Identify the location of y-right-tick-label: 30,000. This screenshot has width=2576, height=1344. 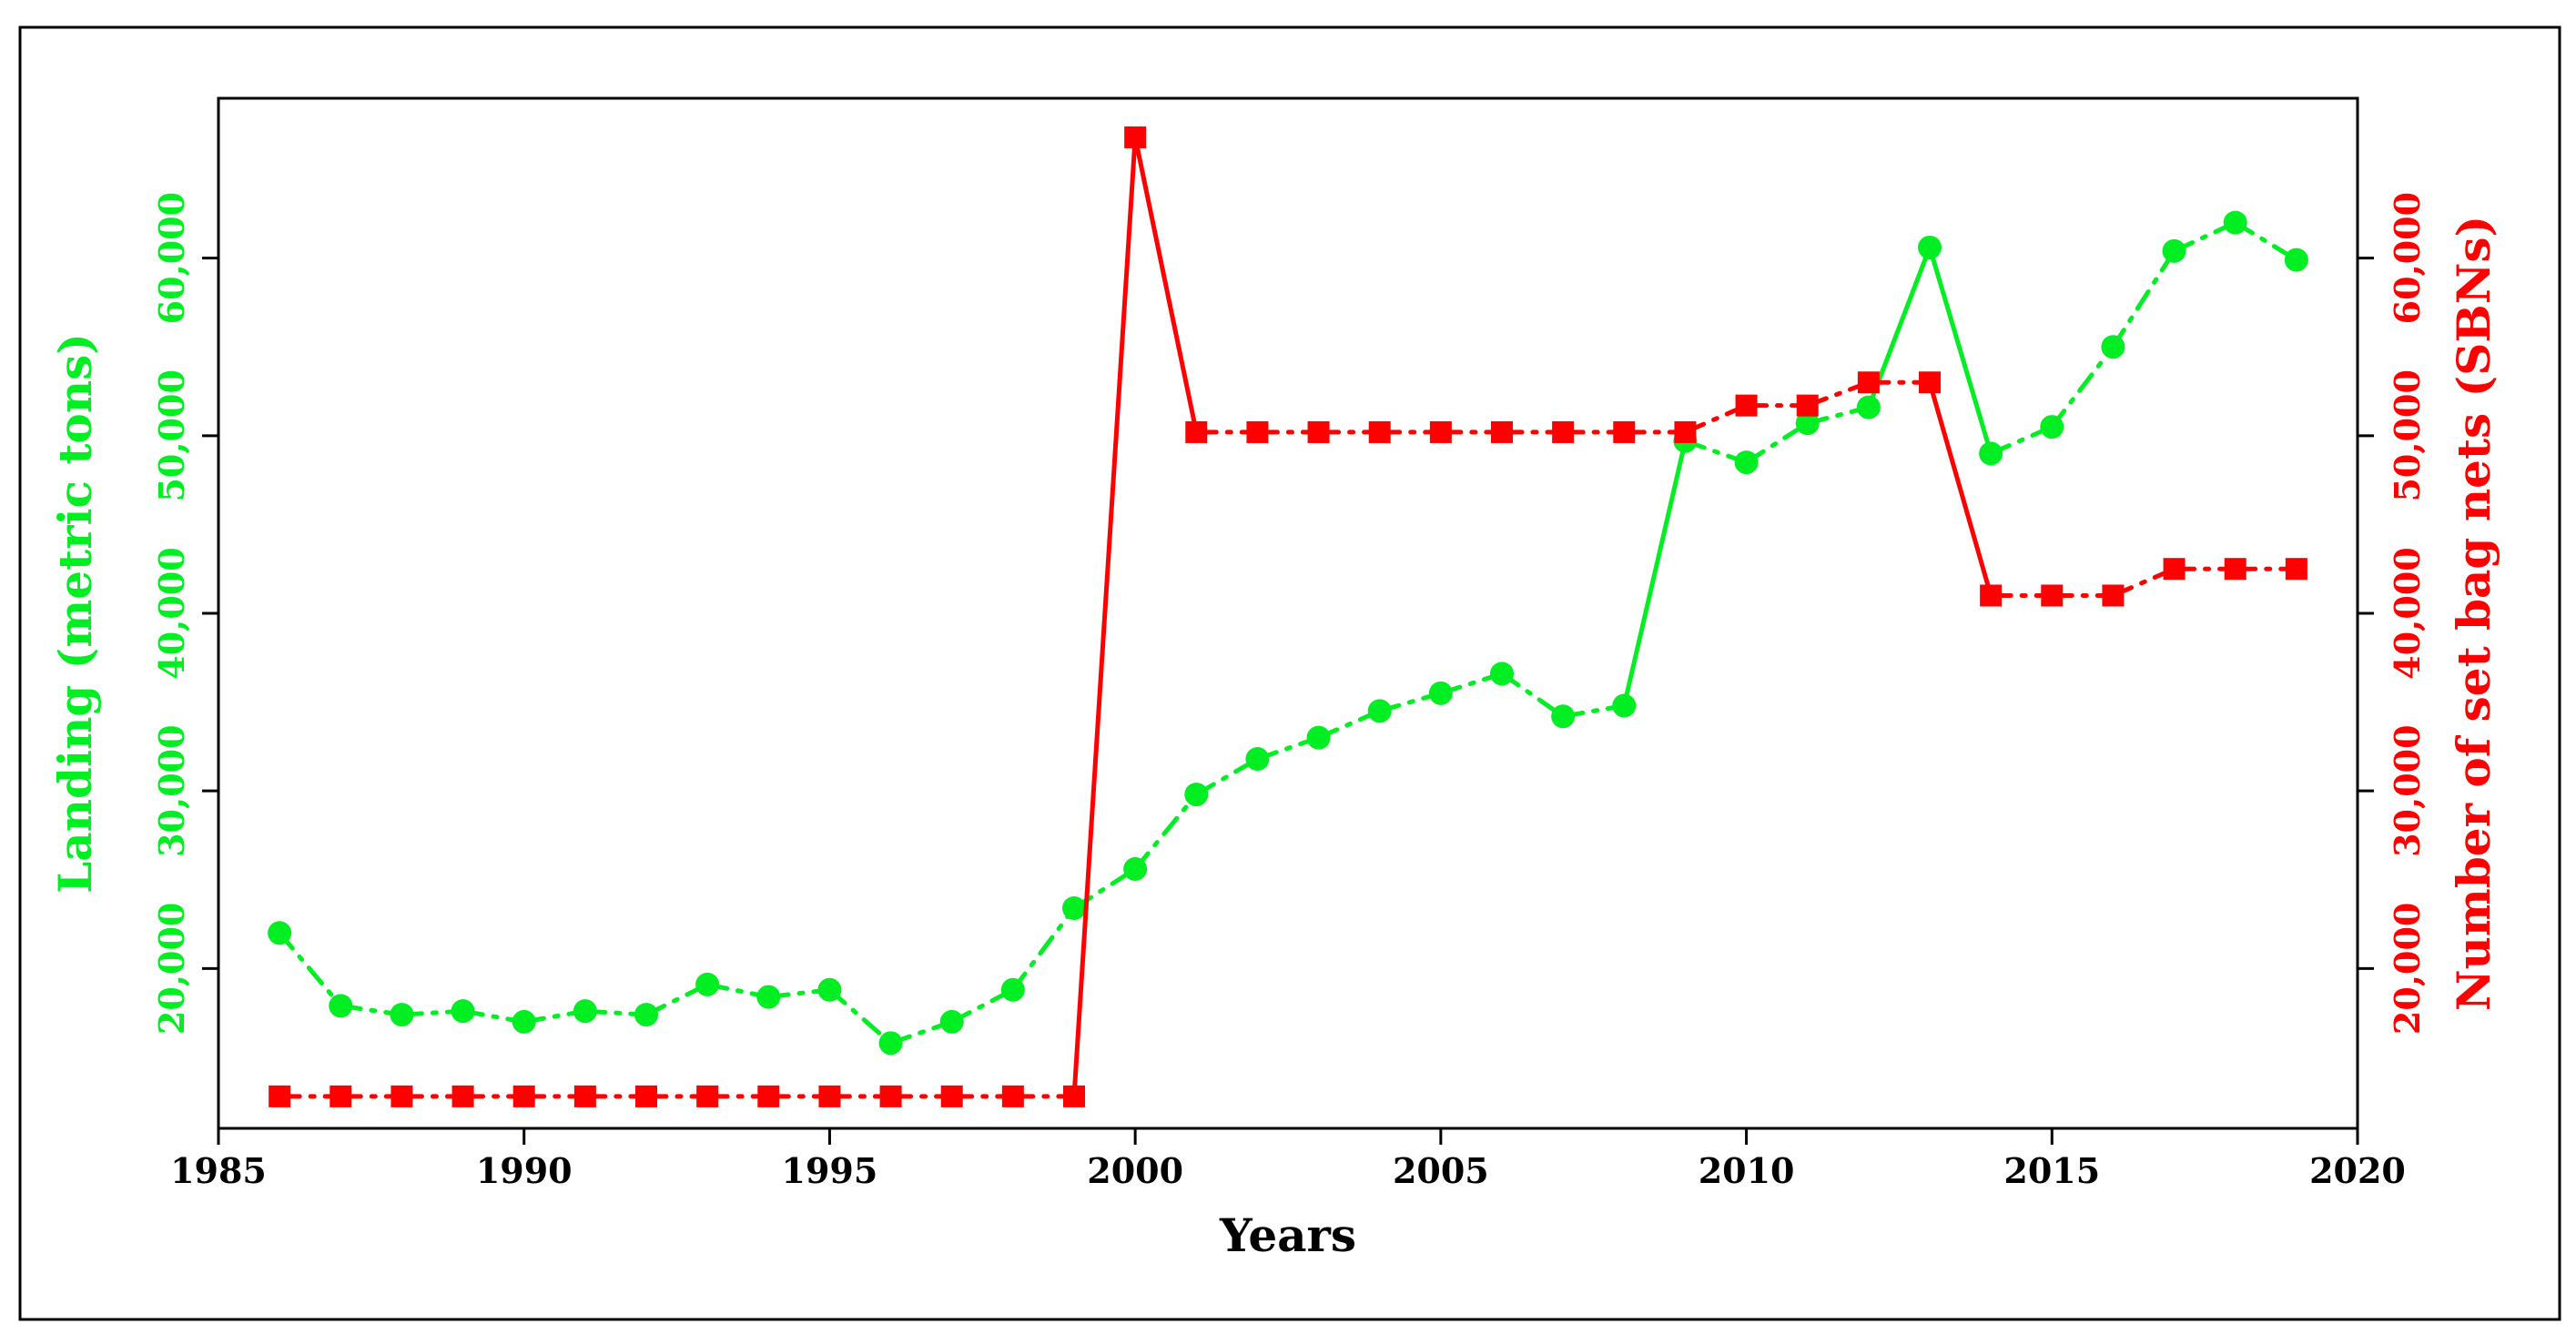
(2407, 790).